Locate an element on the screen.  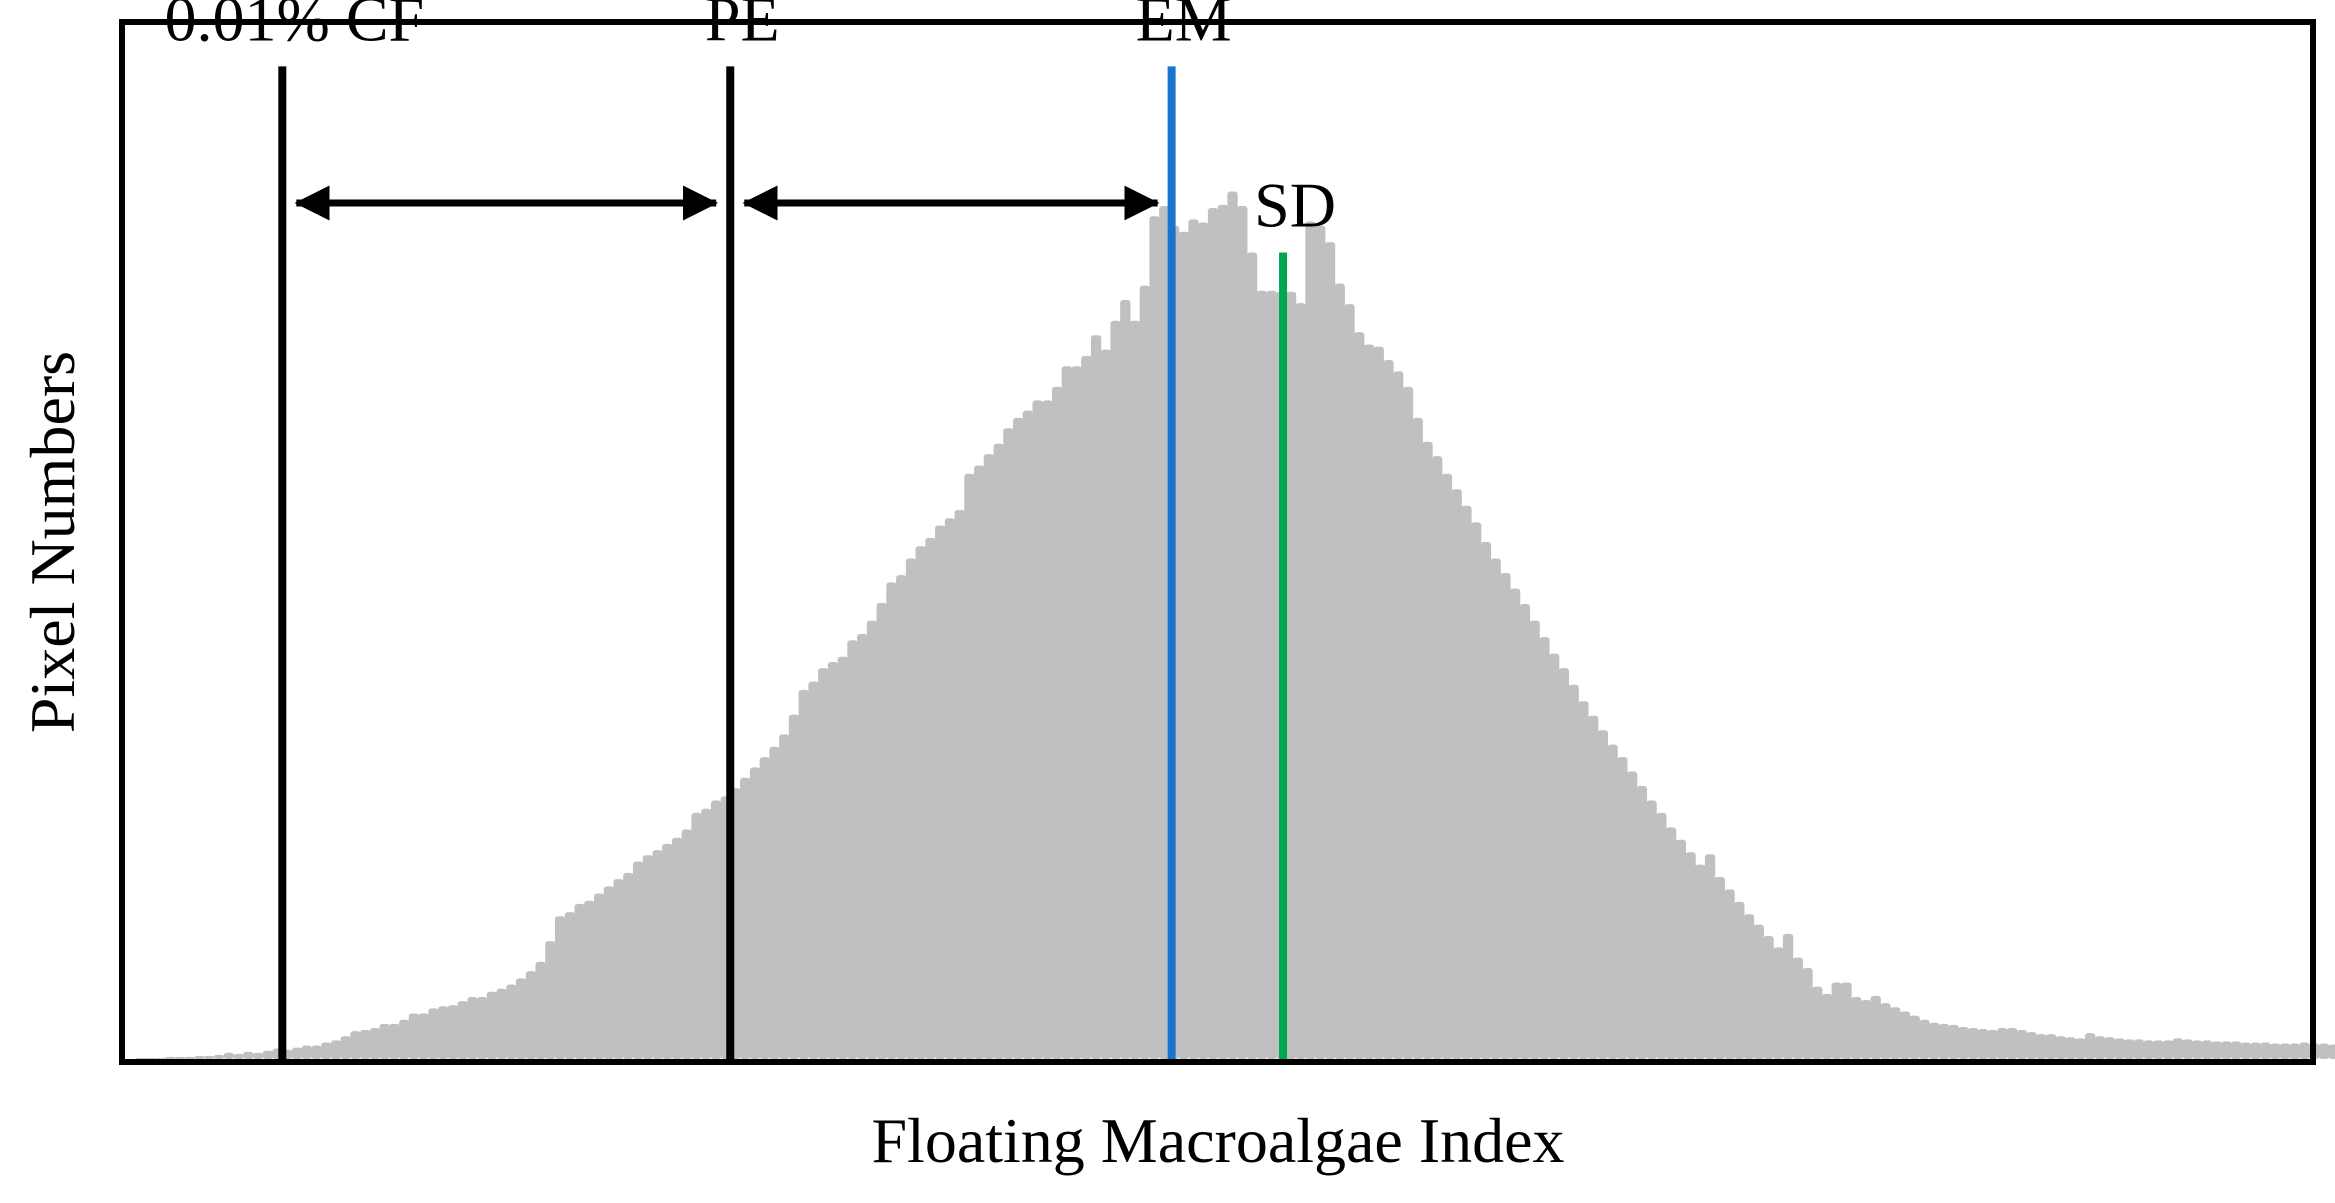
threshold-label-1: 0.01% CF is located at coordinates (295, 27).